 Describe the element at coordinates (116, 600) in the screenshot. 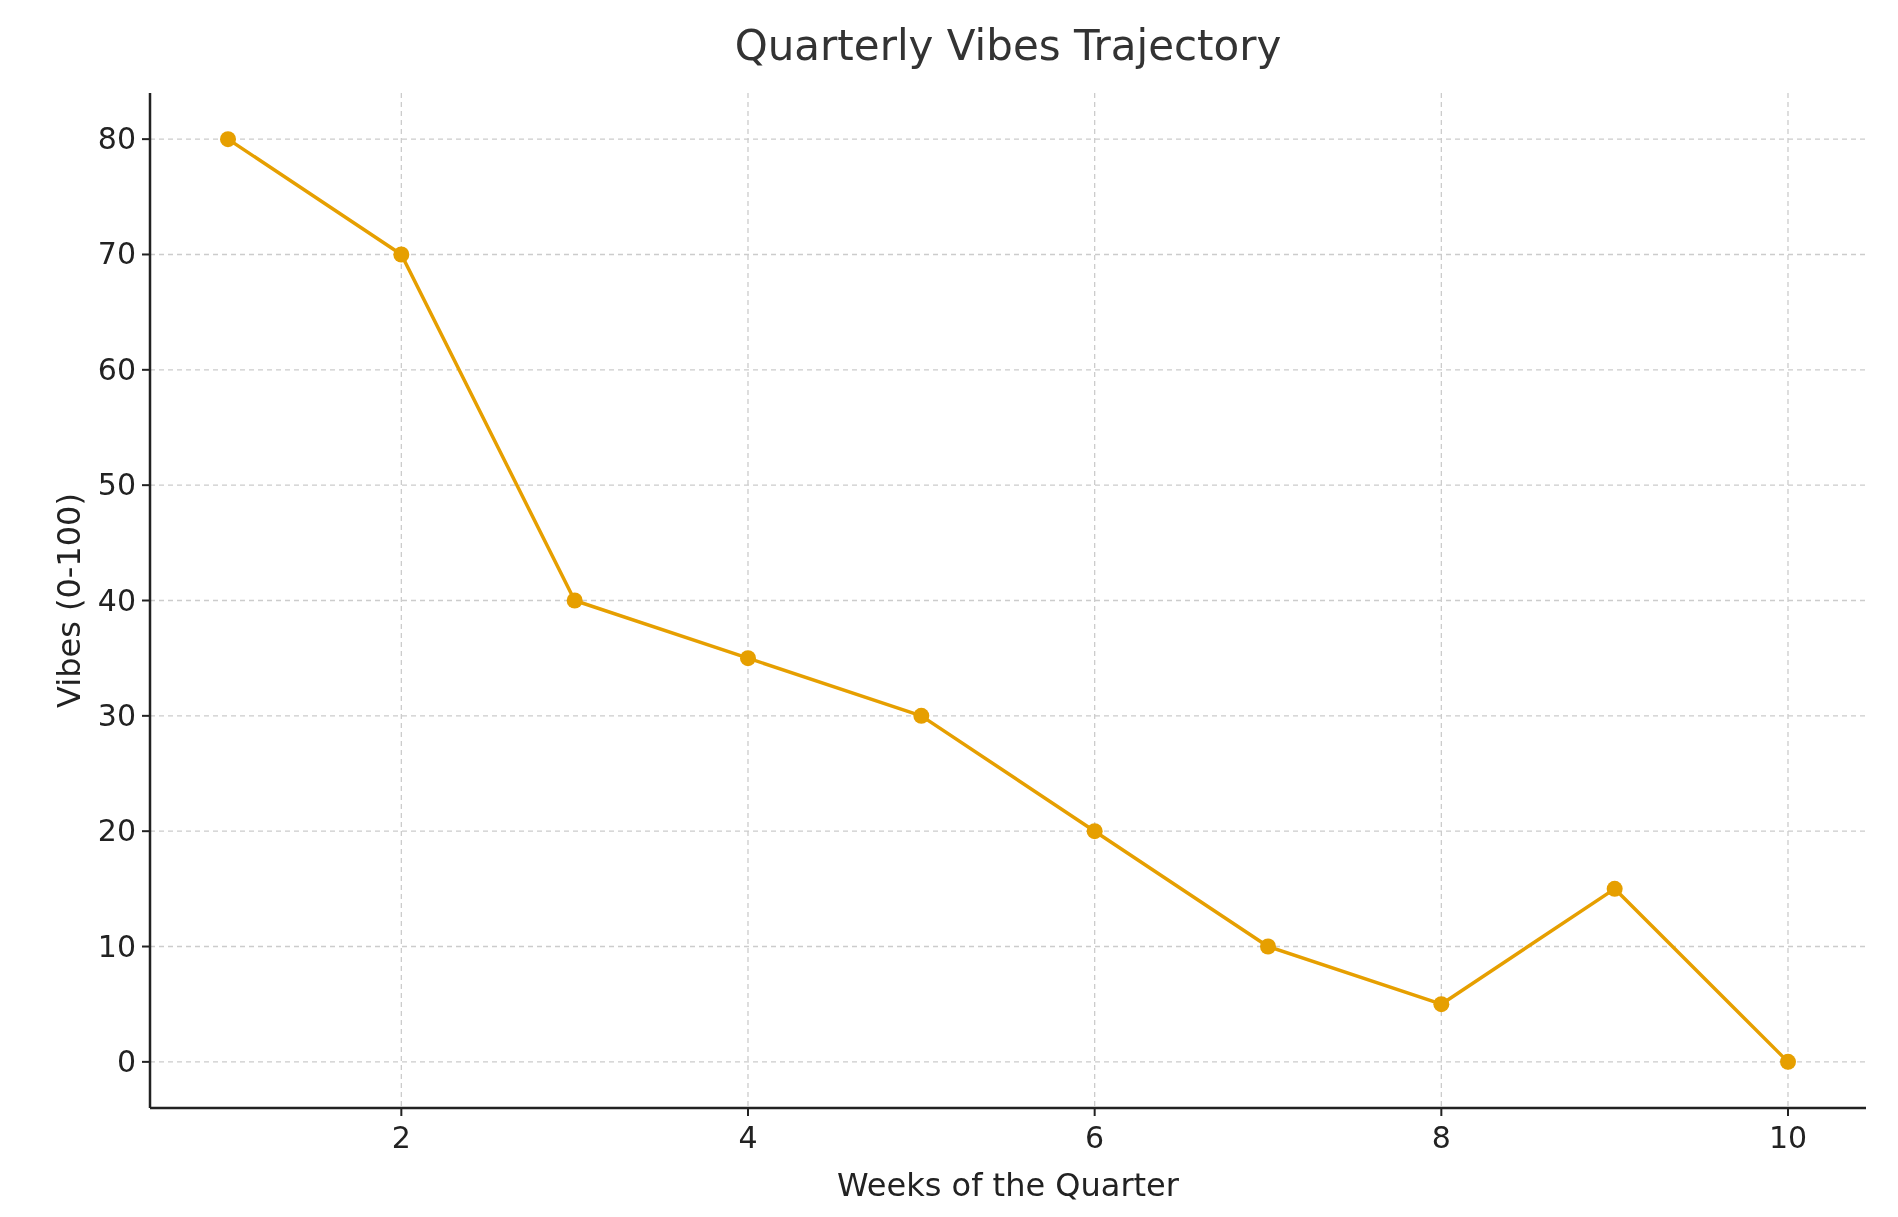

I see `y-tick-label: 40` at that location.